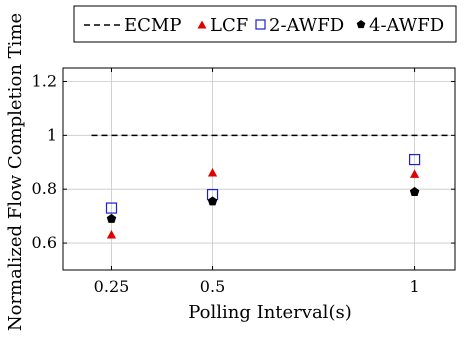  I want to click on legend-label-4awfd: 4-AWFD, so click(406, 25).